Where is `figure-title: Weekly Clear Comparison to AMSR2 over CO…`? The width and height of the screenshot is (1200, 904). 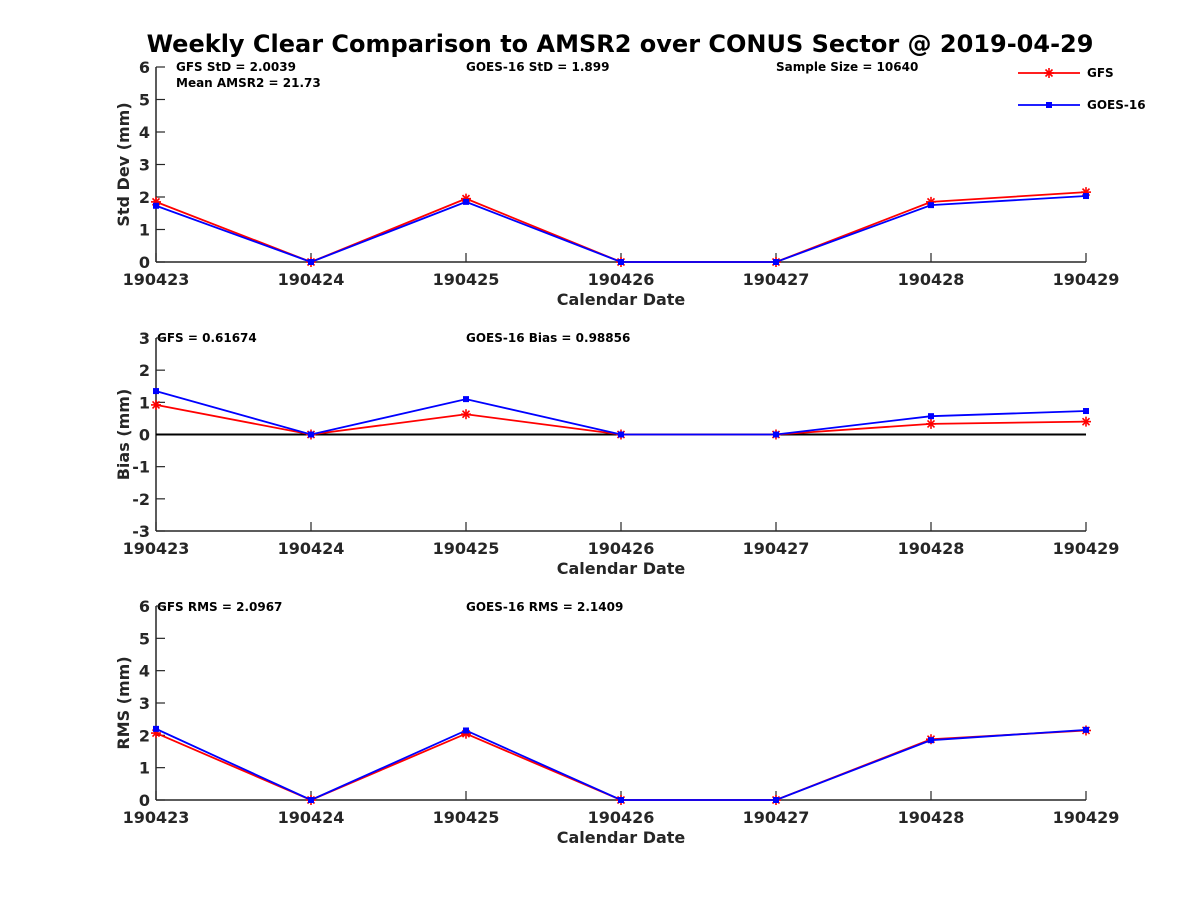
figure-title: Weekly Clear Comparison to AMSR2 over CO… is located at coordinates (620, 44).